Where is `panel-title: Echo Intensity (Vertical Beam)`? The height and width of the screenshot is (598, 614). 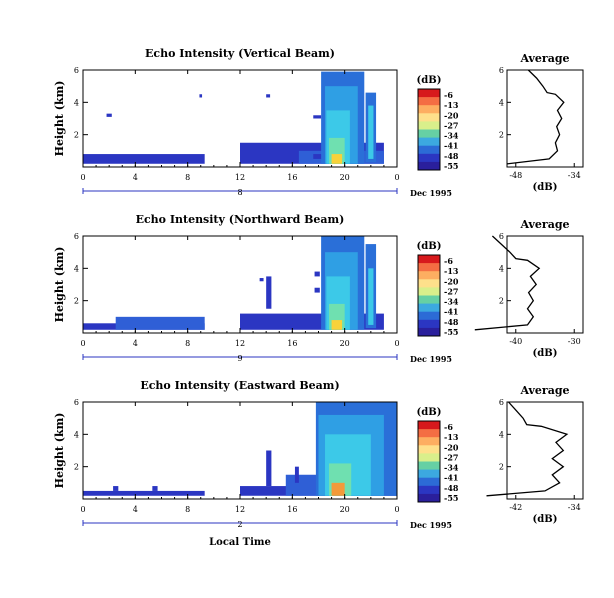 panel-title: Echo Intensity (Vertical Beam) is located at coordinates (240, 53).